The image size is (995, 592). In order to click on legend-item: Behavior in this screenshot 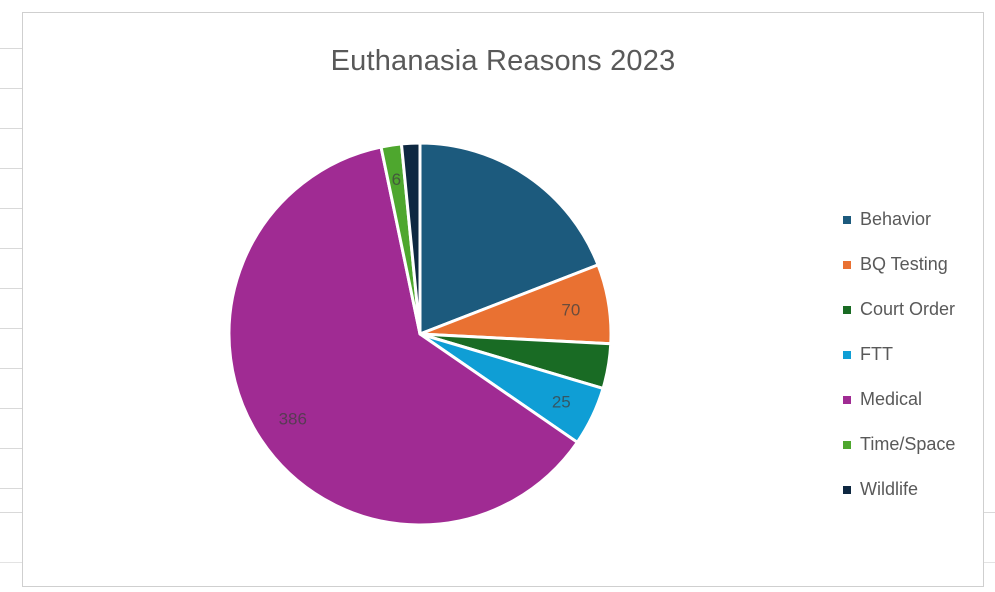, I will do `click(899, 219)`.